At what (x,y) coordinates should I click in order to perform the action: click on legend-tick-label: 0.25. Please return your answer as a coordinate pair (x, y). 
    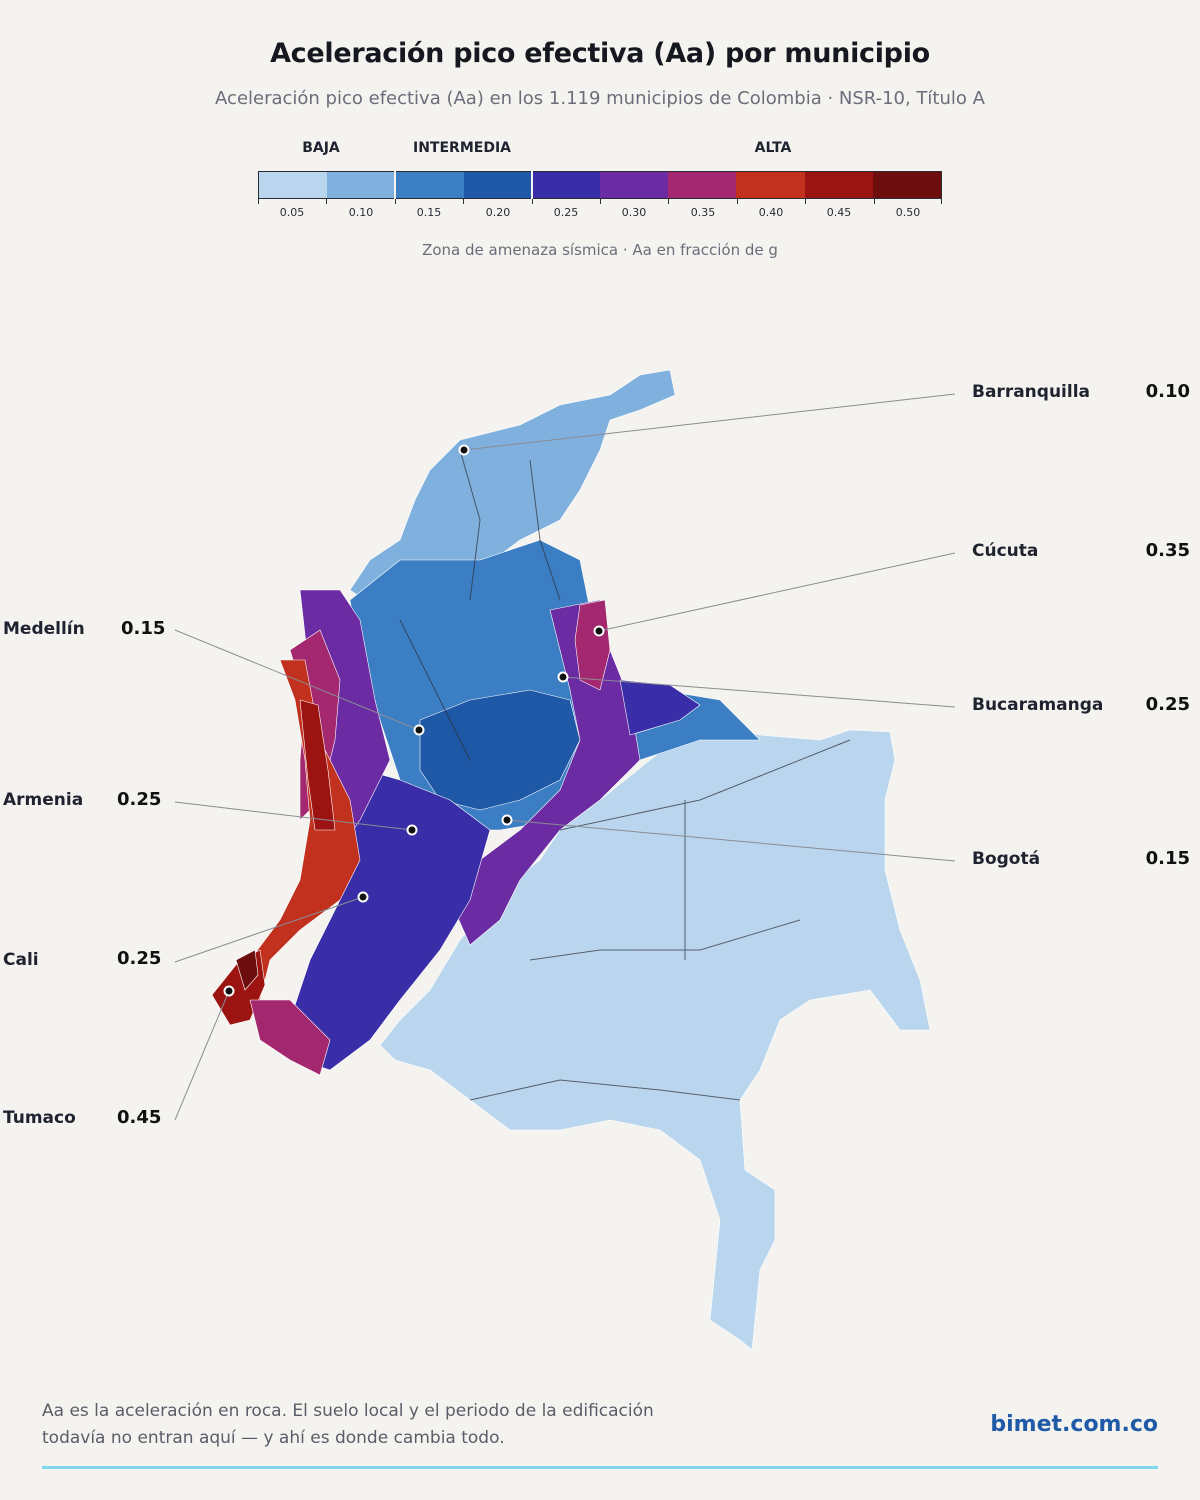
    Looking at the image, I should click on (566, 212).